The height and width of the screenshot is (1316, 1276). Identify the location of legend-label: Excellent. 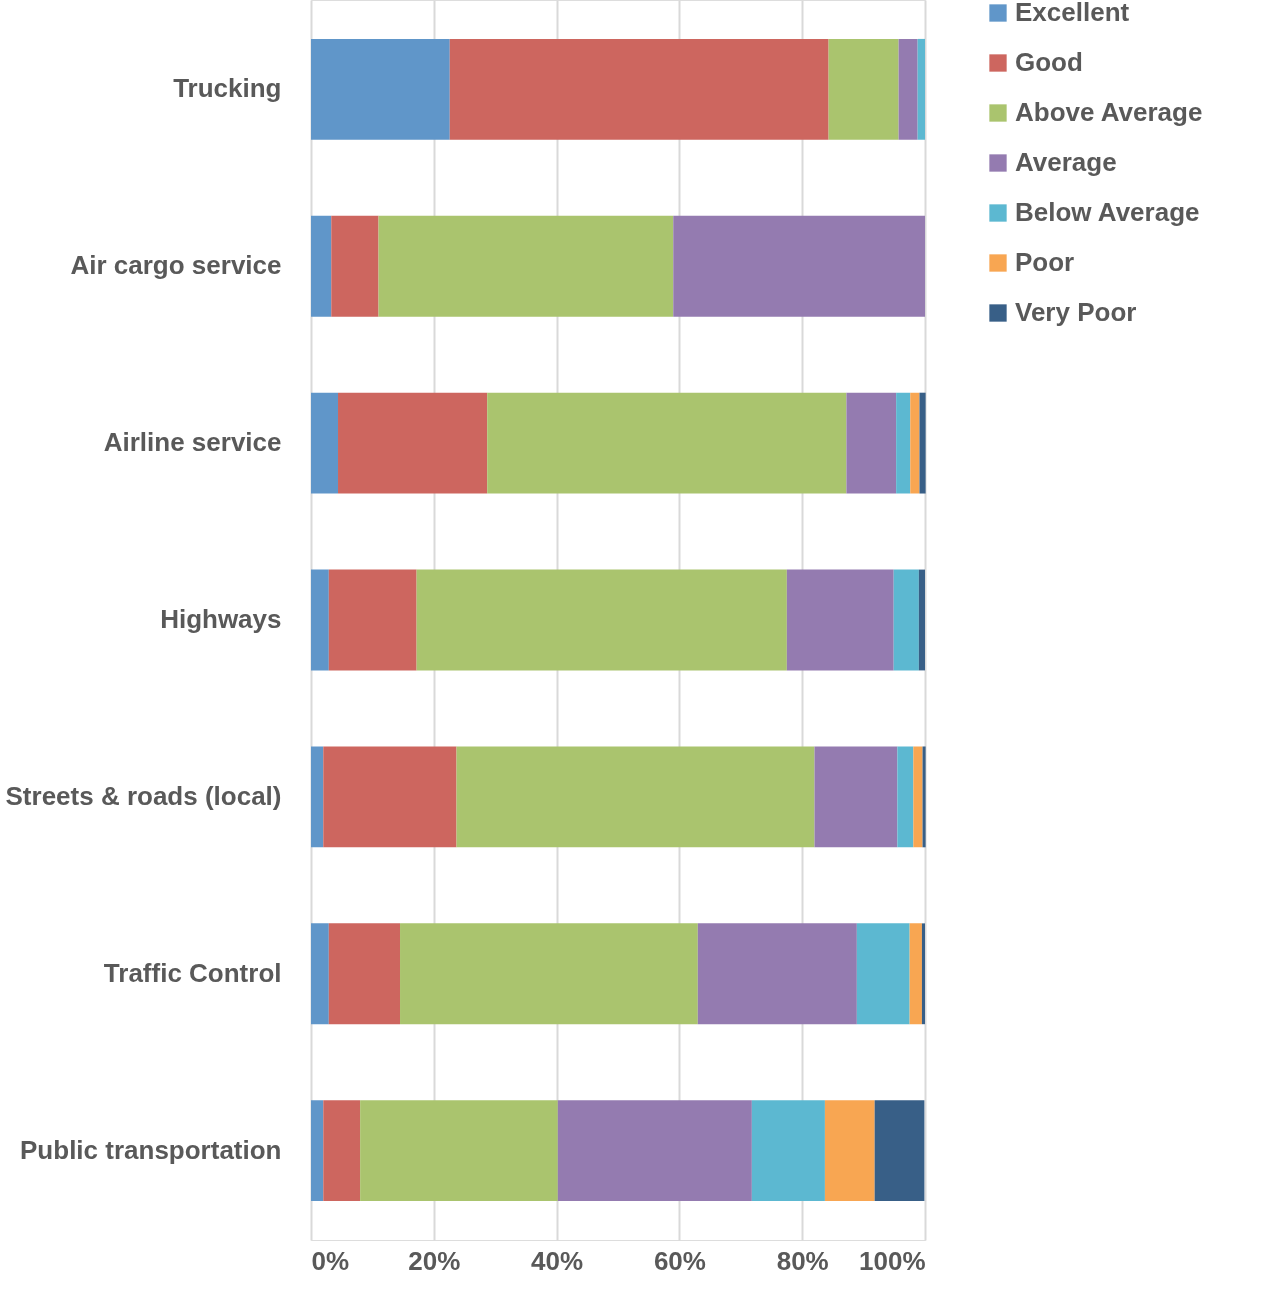
(1072, 13).